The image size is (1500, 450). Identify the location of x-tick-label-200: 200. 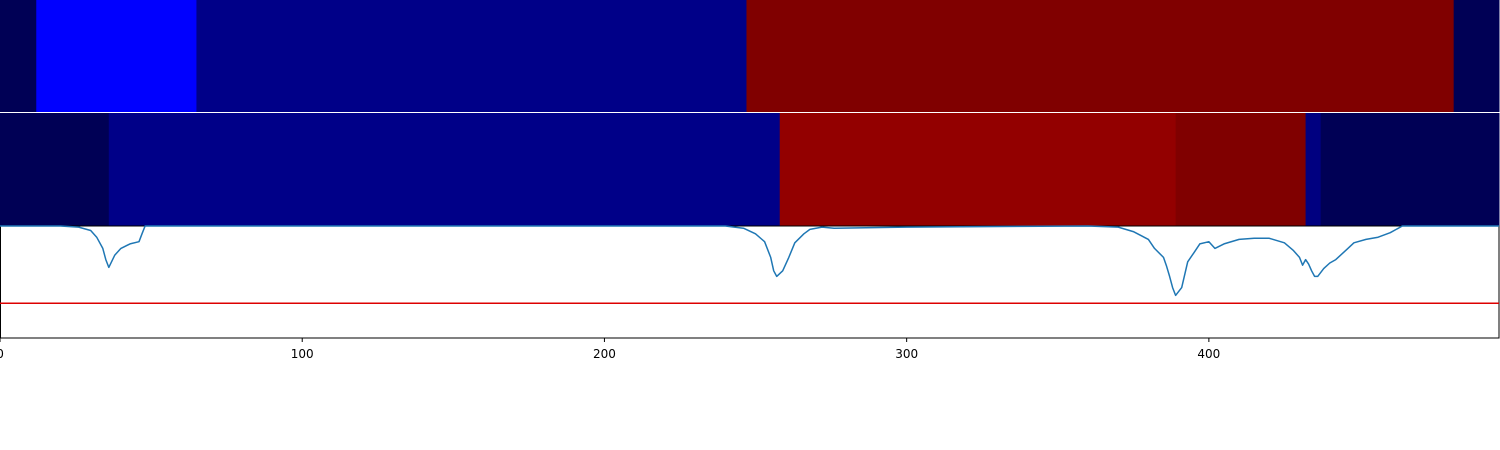
(604, 354).